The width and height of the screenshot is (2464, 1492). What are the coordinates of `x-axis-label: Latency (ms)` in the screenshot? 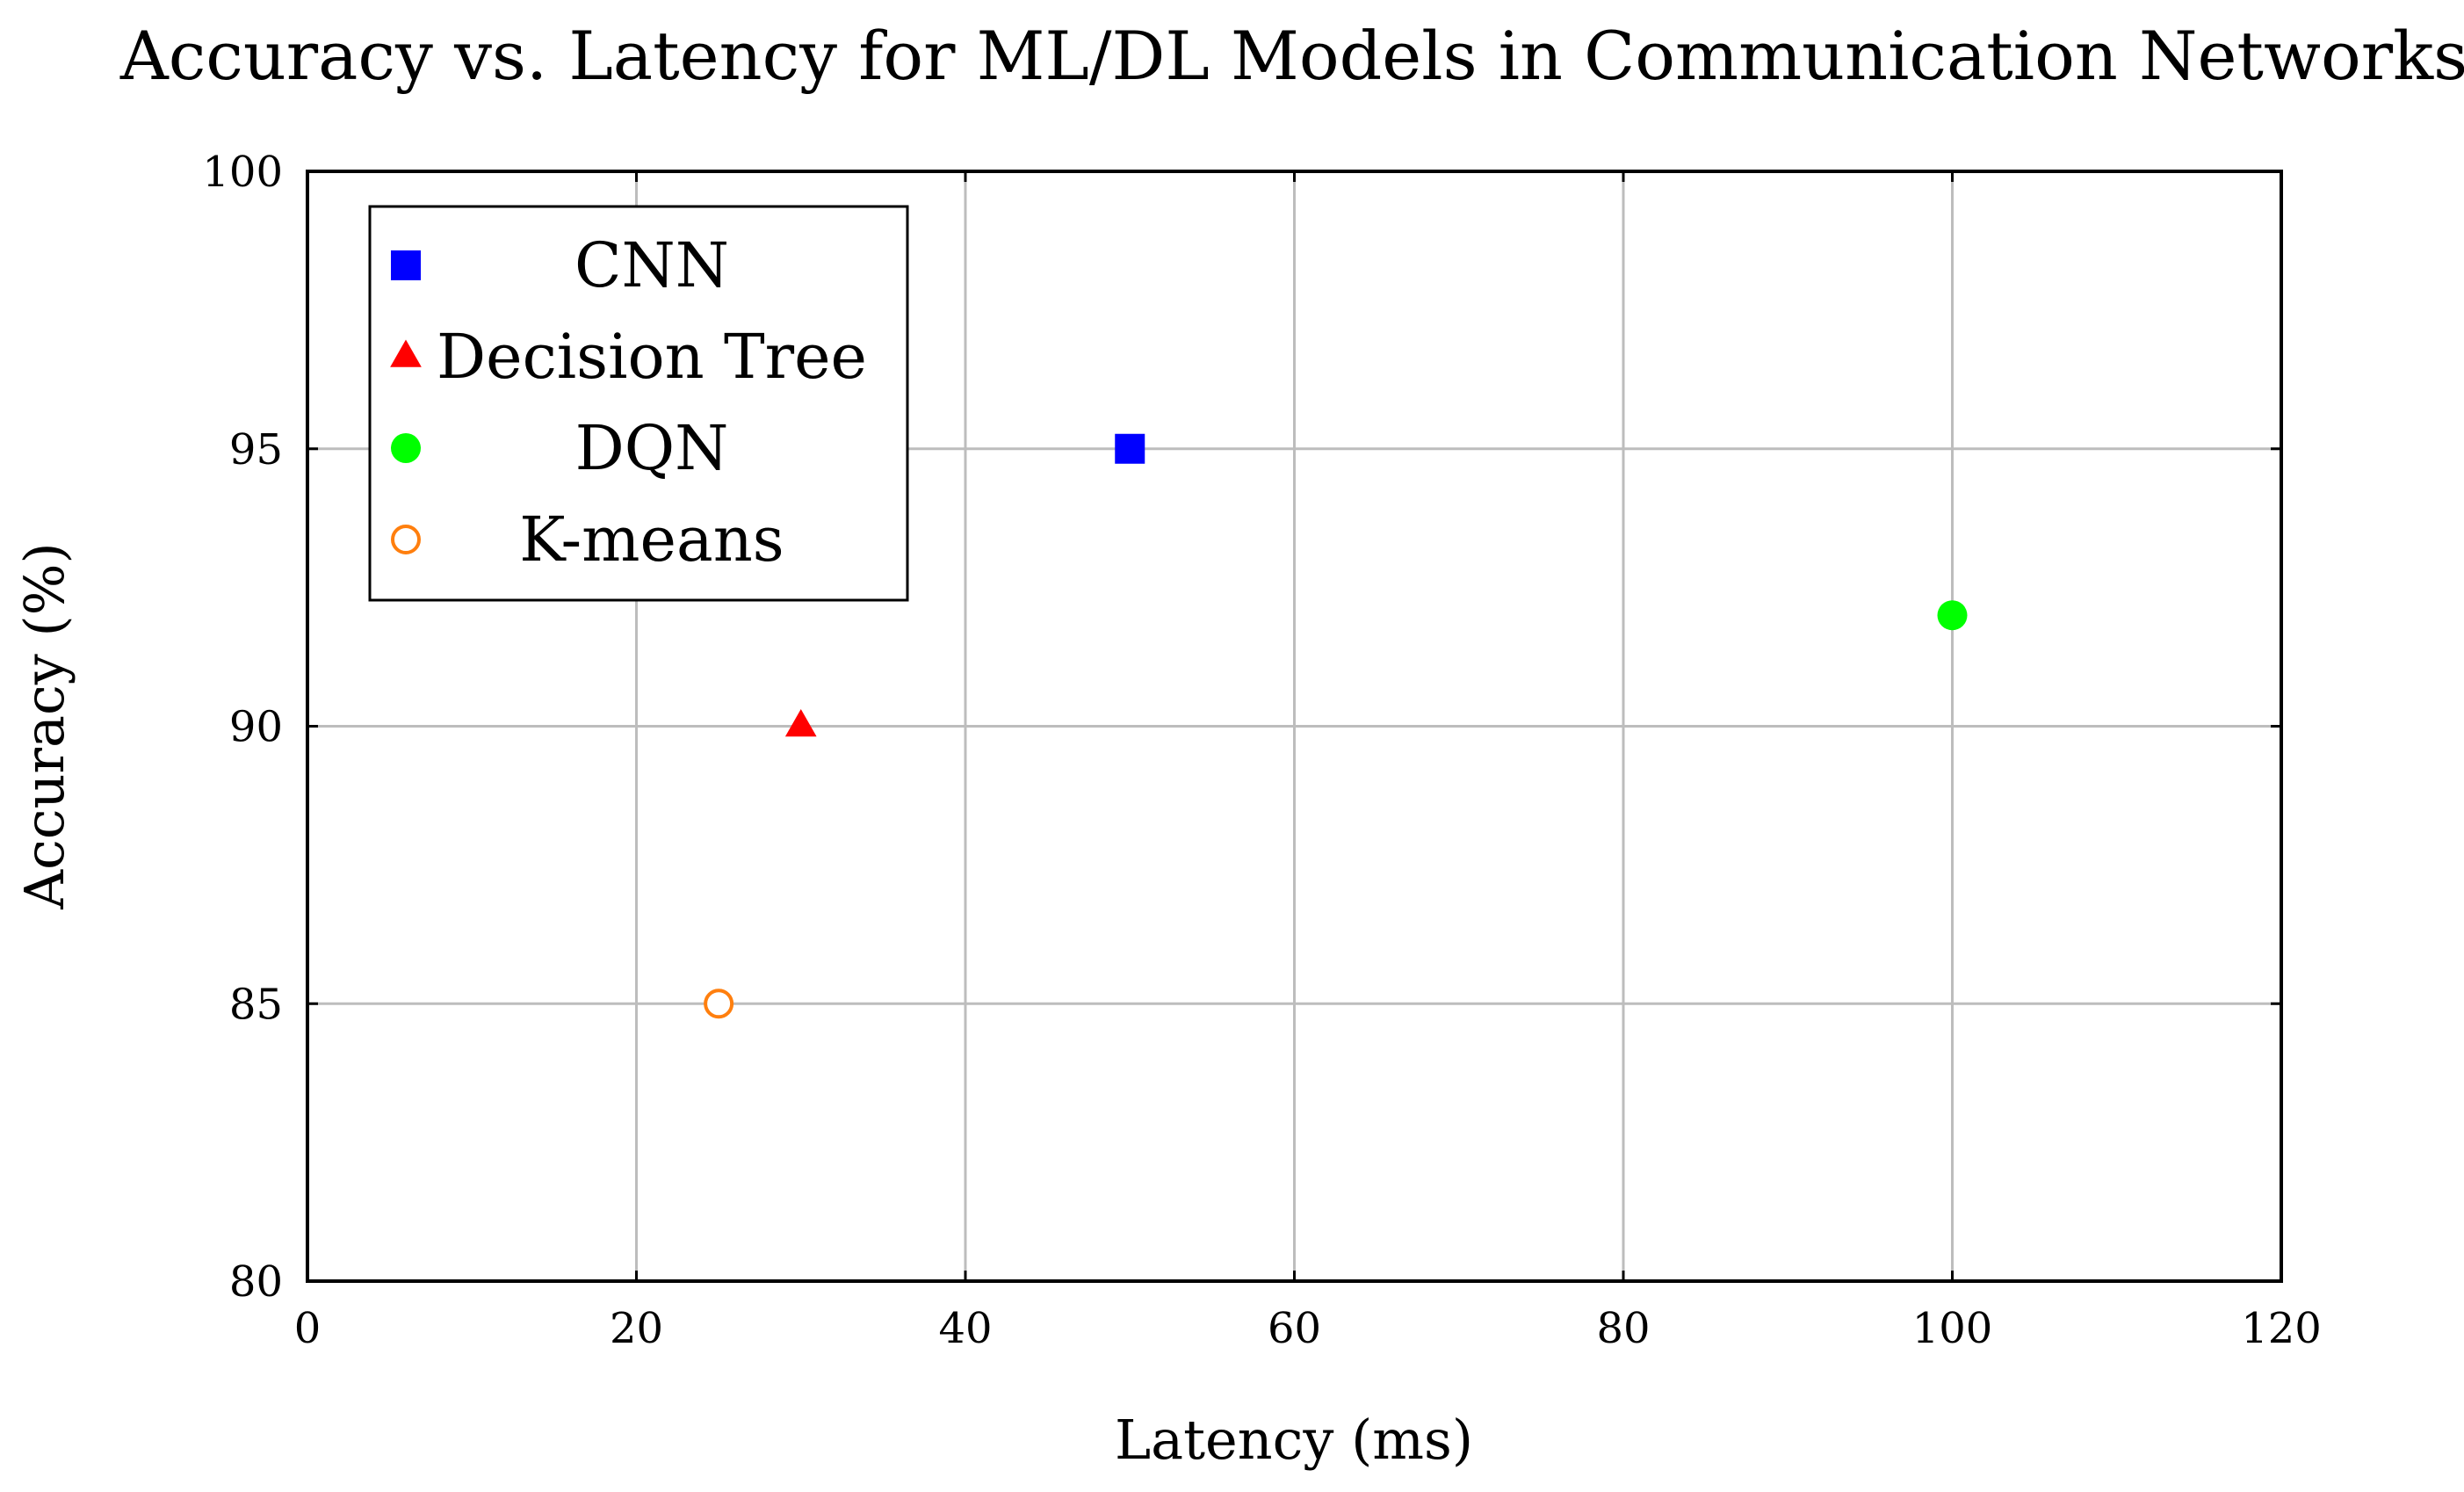 It's located at (1294, 1440).